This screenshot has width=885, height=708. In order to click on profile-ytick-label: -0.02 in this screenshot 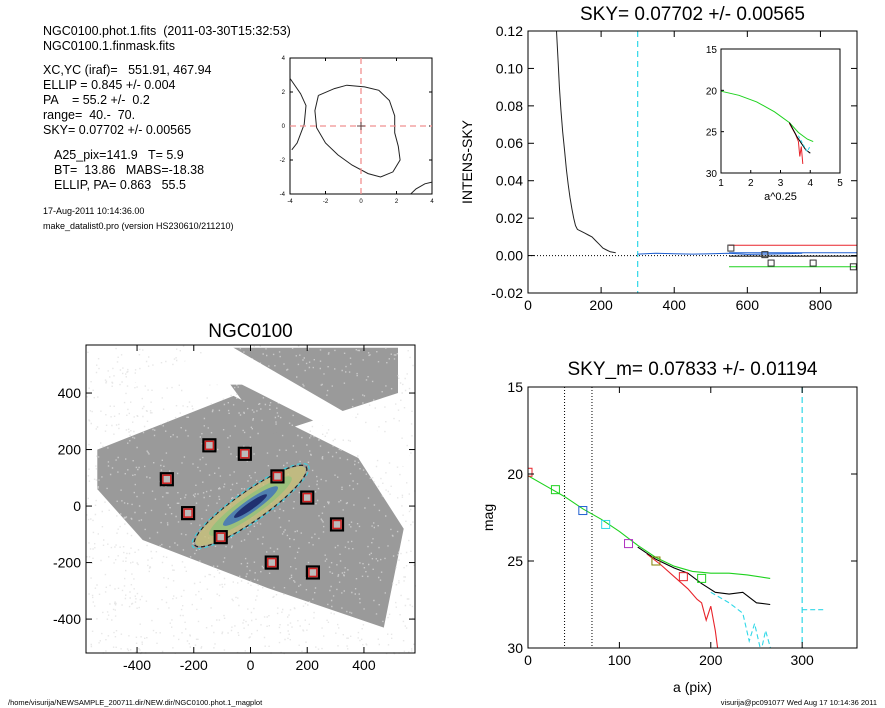, I will do `click(507, 293)`.